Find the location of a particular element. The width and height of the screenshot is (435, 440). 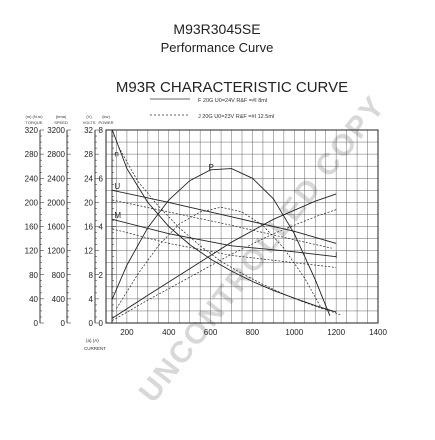

left-tick-label: 24 is located at coordinates (88, 178).